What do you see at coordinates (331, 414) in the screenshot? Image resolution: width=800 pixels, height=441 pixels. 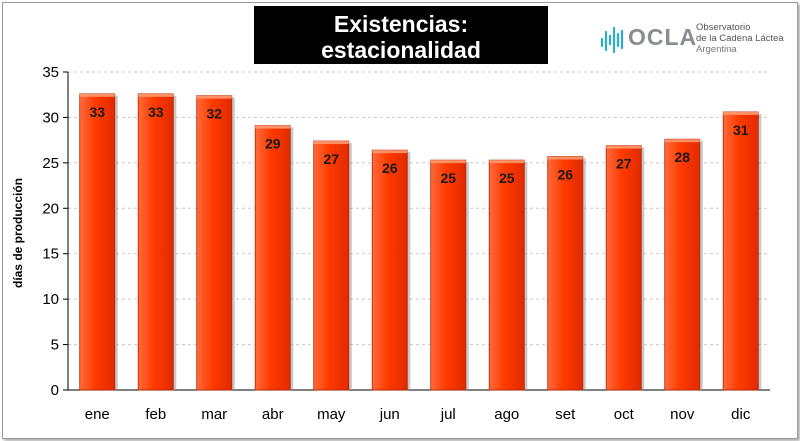 I see `x-tick-label: may` at bounding box center [331, 414].